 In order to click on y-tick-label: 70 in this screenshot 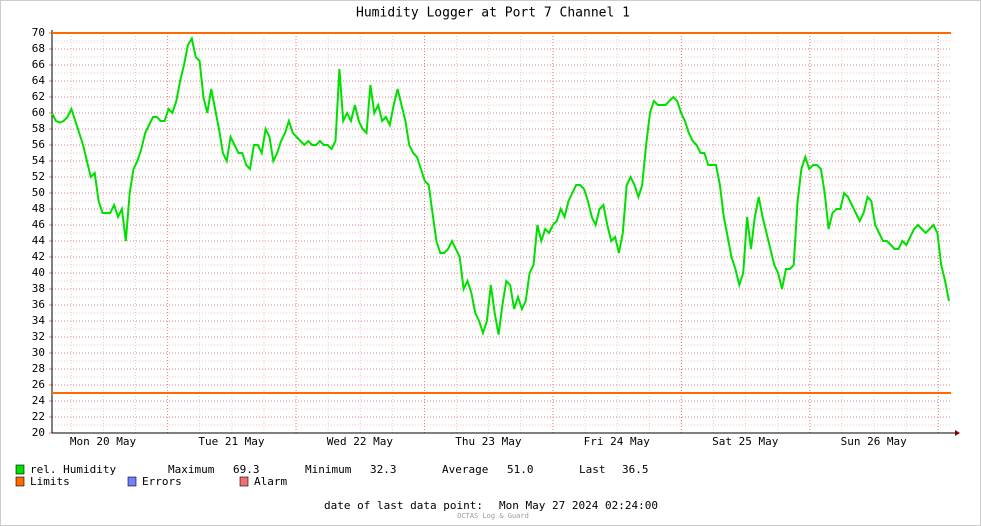, I will do `click(38, 32)`.